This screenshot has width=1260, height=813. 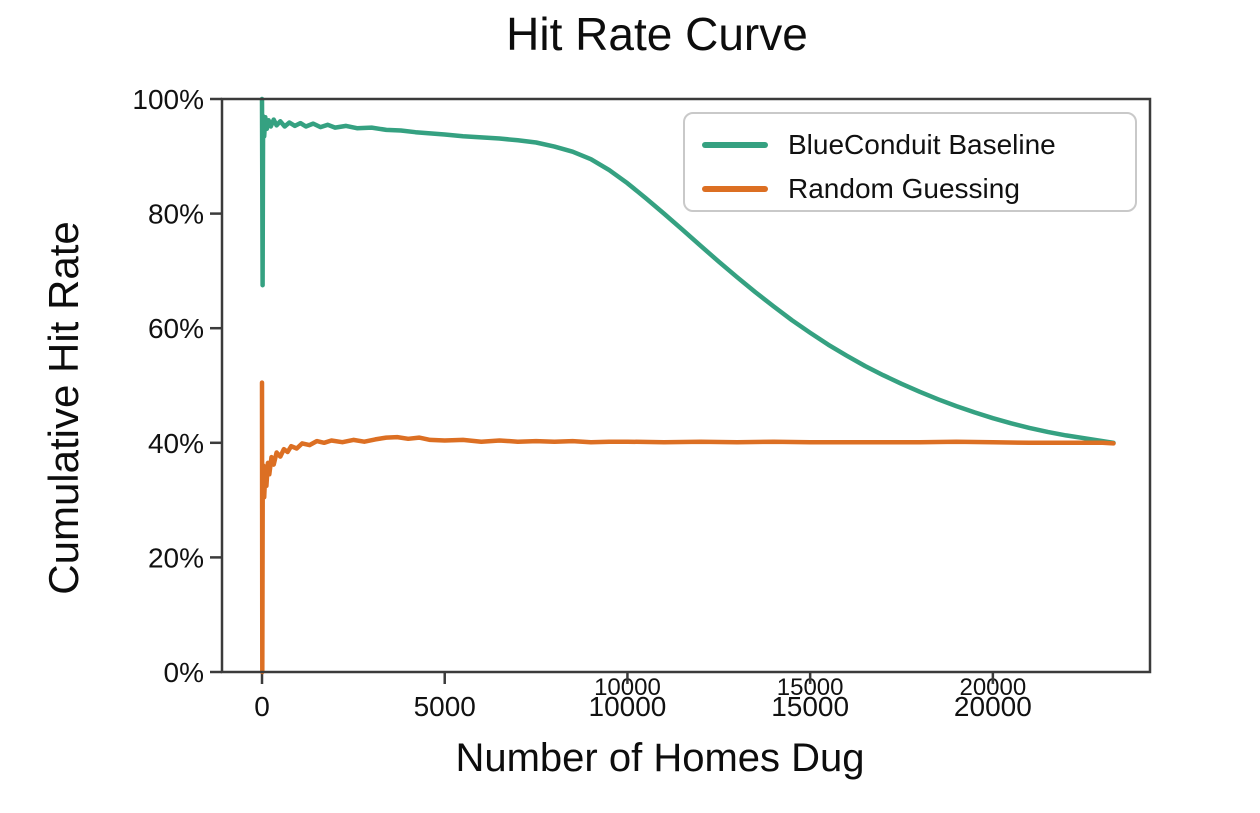 I want to click on blueconduit-line-swatch, so click(x=735, y=145).